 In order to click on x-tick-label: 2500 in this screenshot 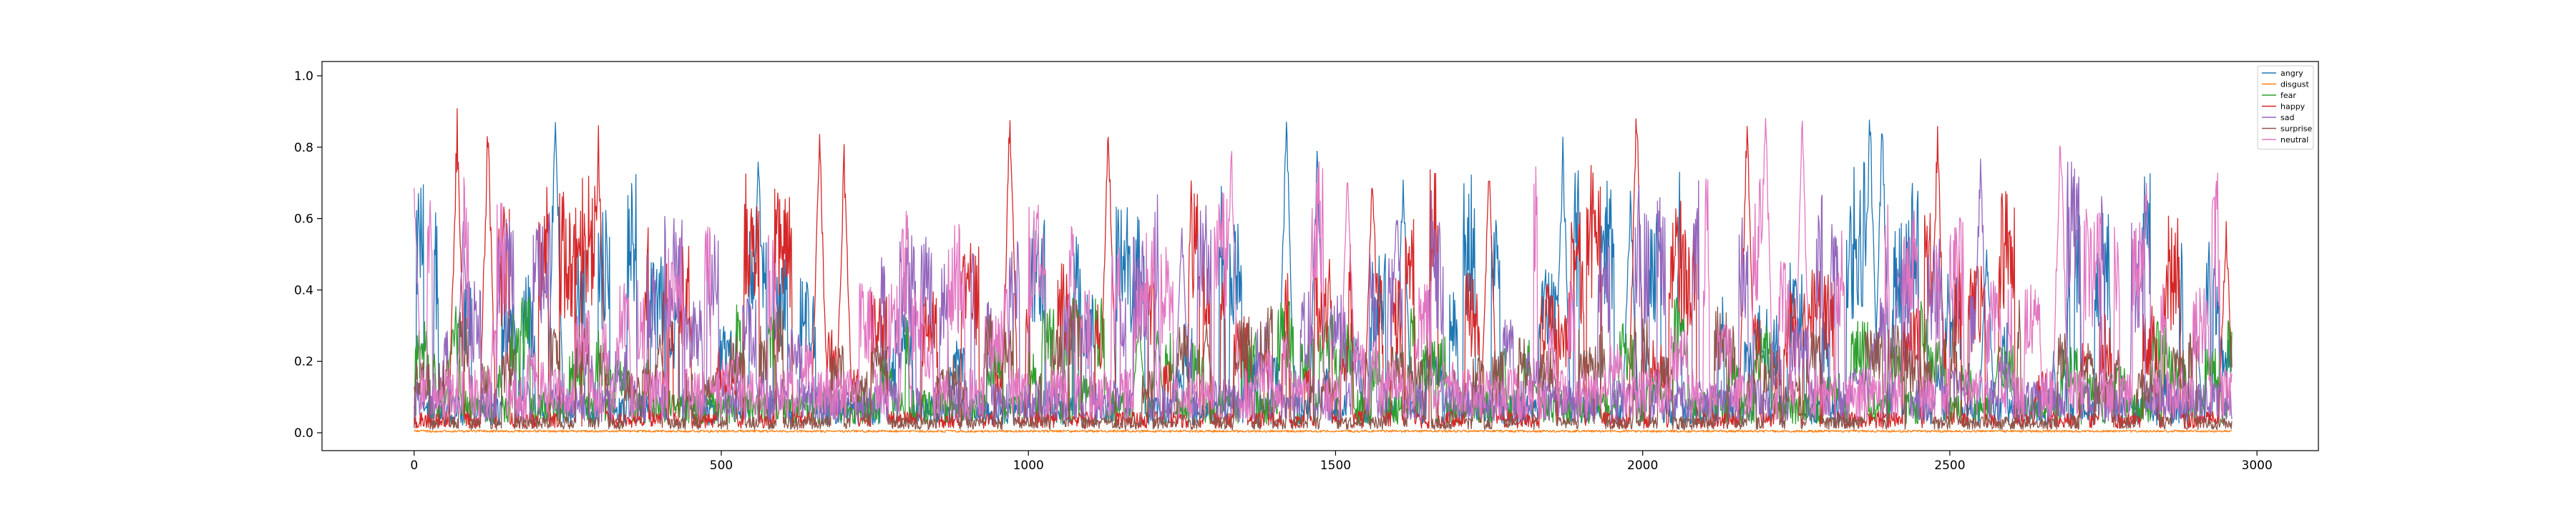, I will do `click(1949, 465)`.